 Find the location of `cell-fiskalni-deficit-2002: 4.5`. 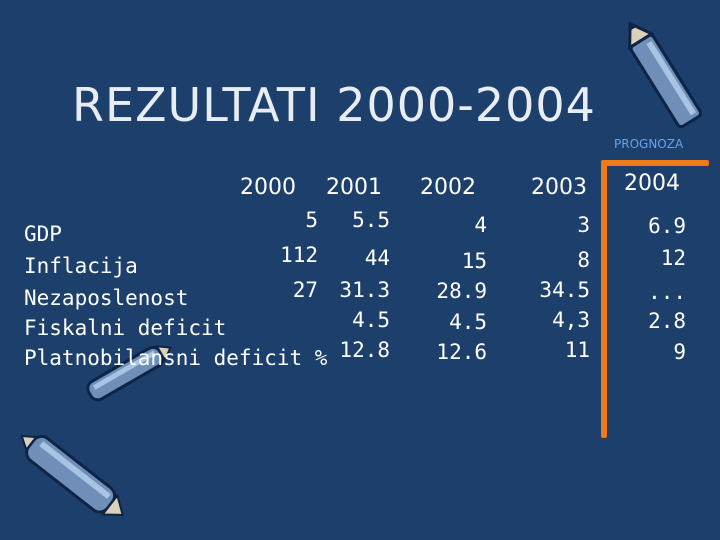

cell-fiskalni-deficit-2002: 4.5 is located at coordinates (468, 322).